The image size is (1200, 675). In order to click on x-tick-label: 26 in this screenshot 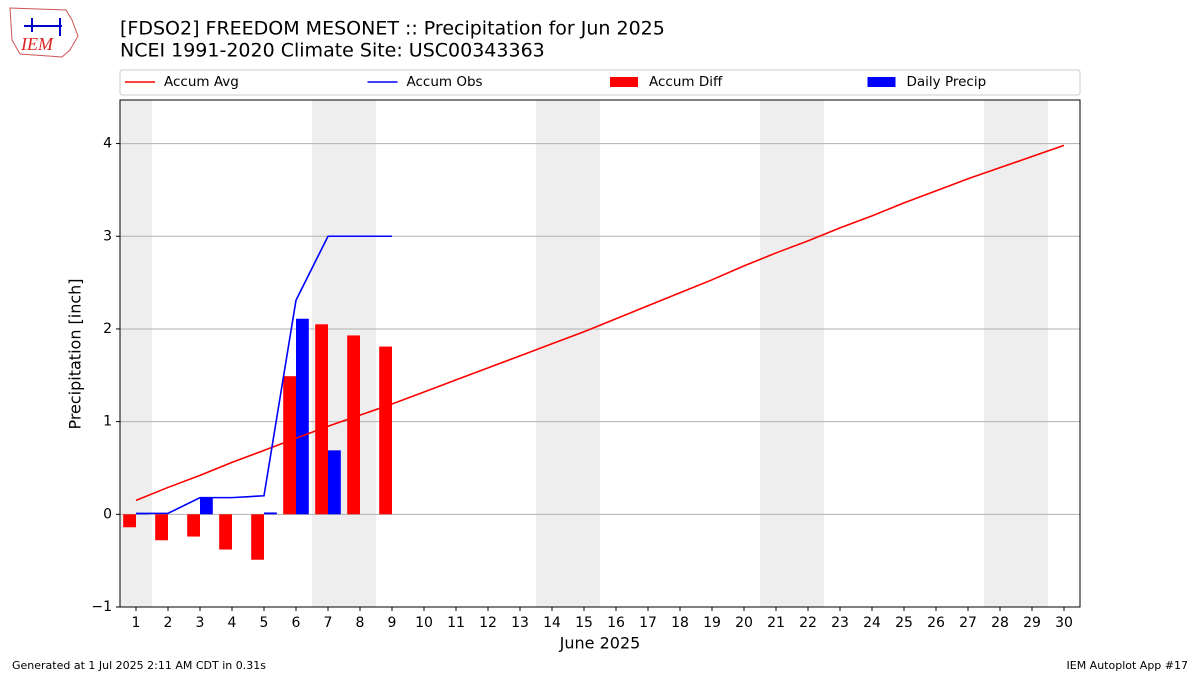, I will do `click(936, 623)`.